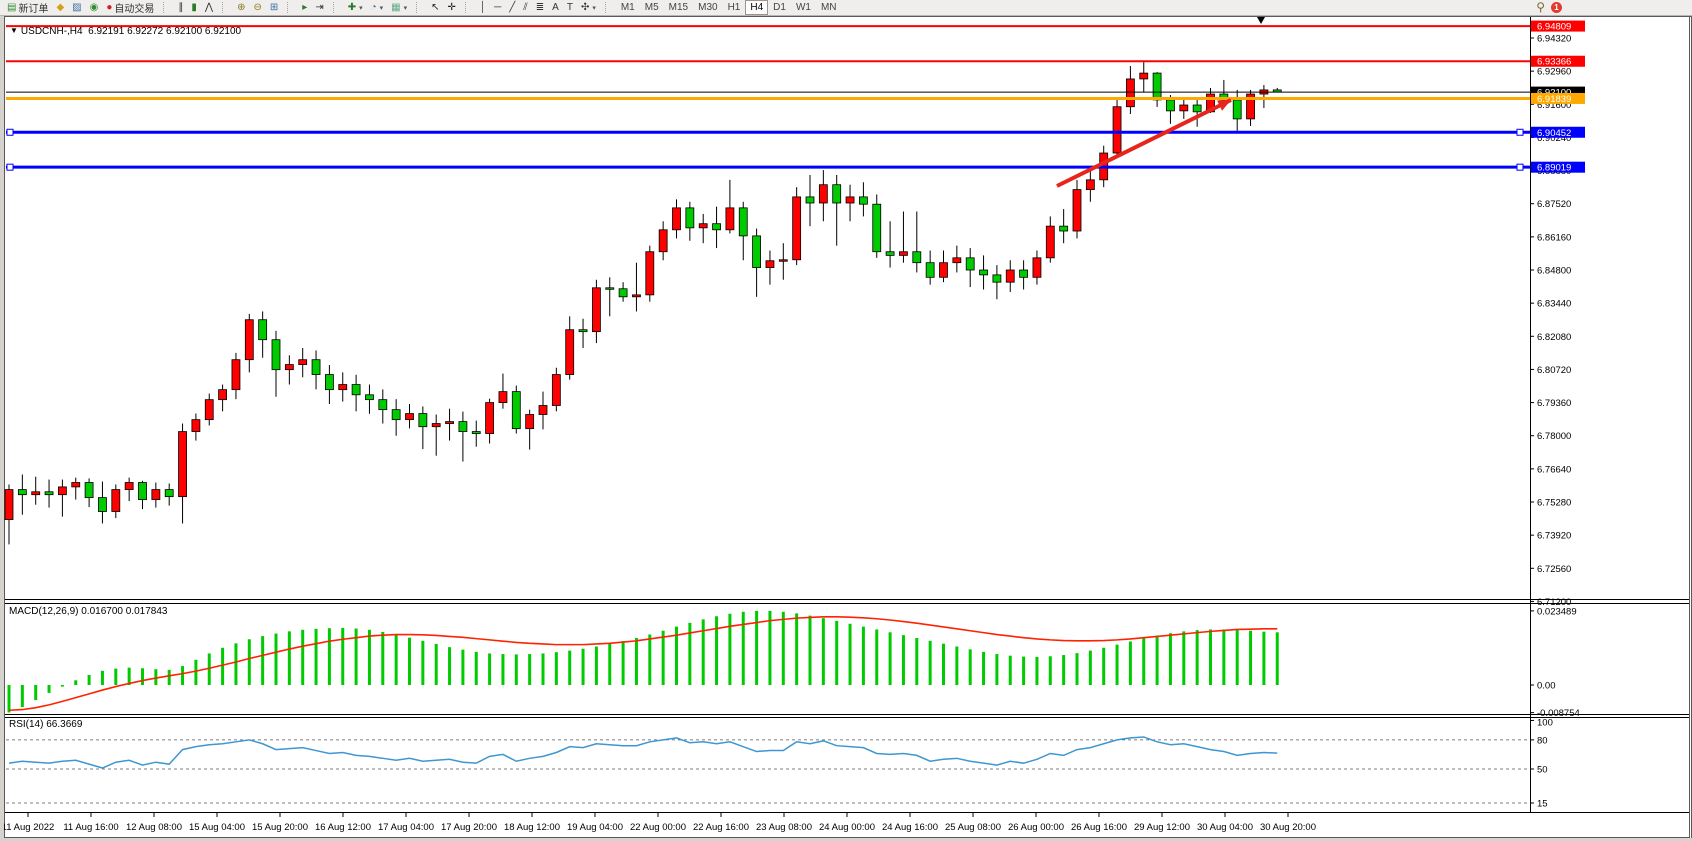 The height and width of the screenshot is (841, 1692). Describe the element at coordinates (1288, 827) in the screenshot. I see `time-tick-label: 30 Aug 20:00` at that location.